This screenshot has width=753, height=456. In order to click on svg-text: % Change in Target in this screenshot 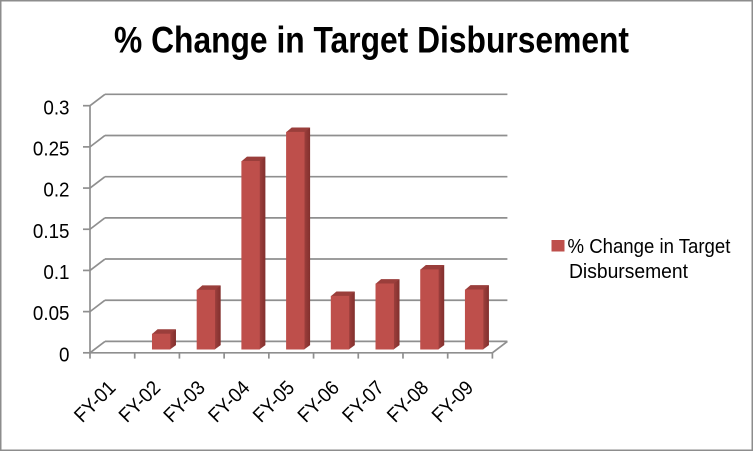, I will do `click(650, 247)`.